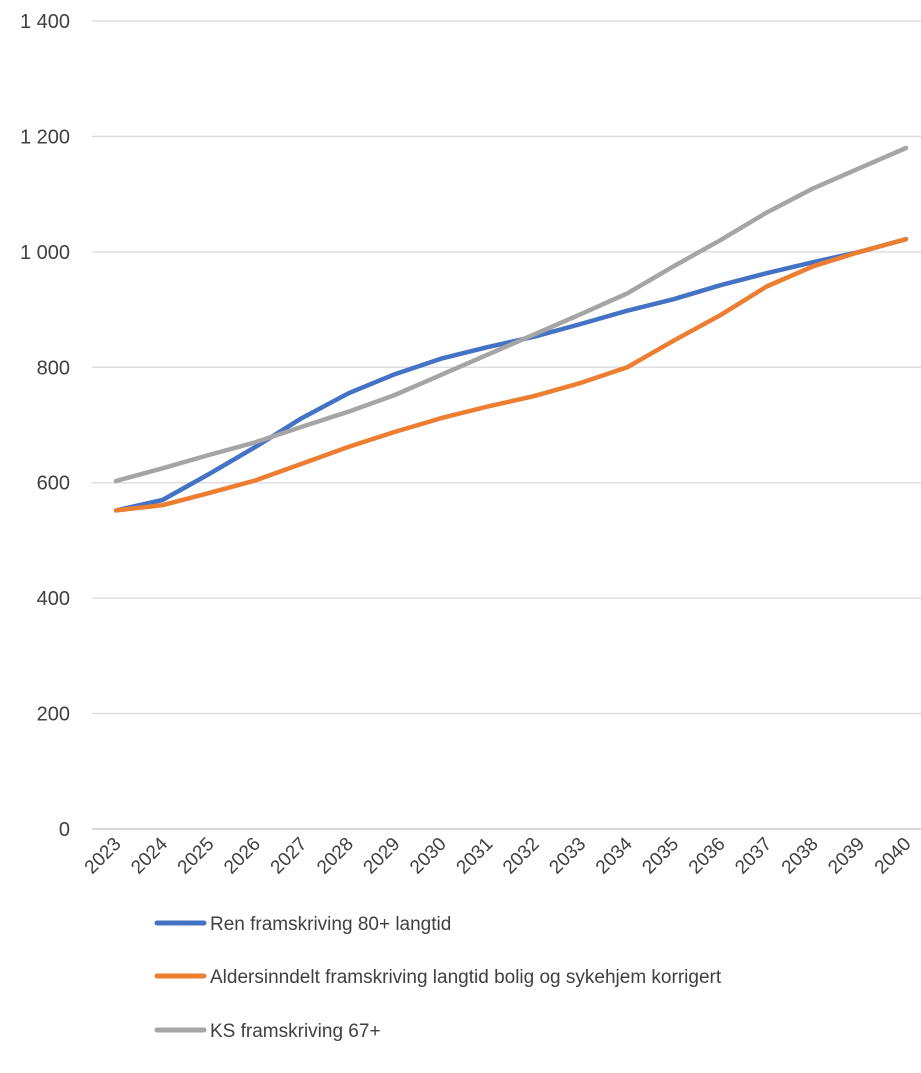 The width and height of the screenshot is (921, 1073). Describe the element at coordinates (45, 22) in the screenshot. I see `y-tick-label: 1 400` at that location.